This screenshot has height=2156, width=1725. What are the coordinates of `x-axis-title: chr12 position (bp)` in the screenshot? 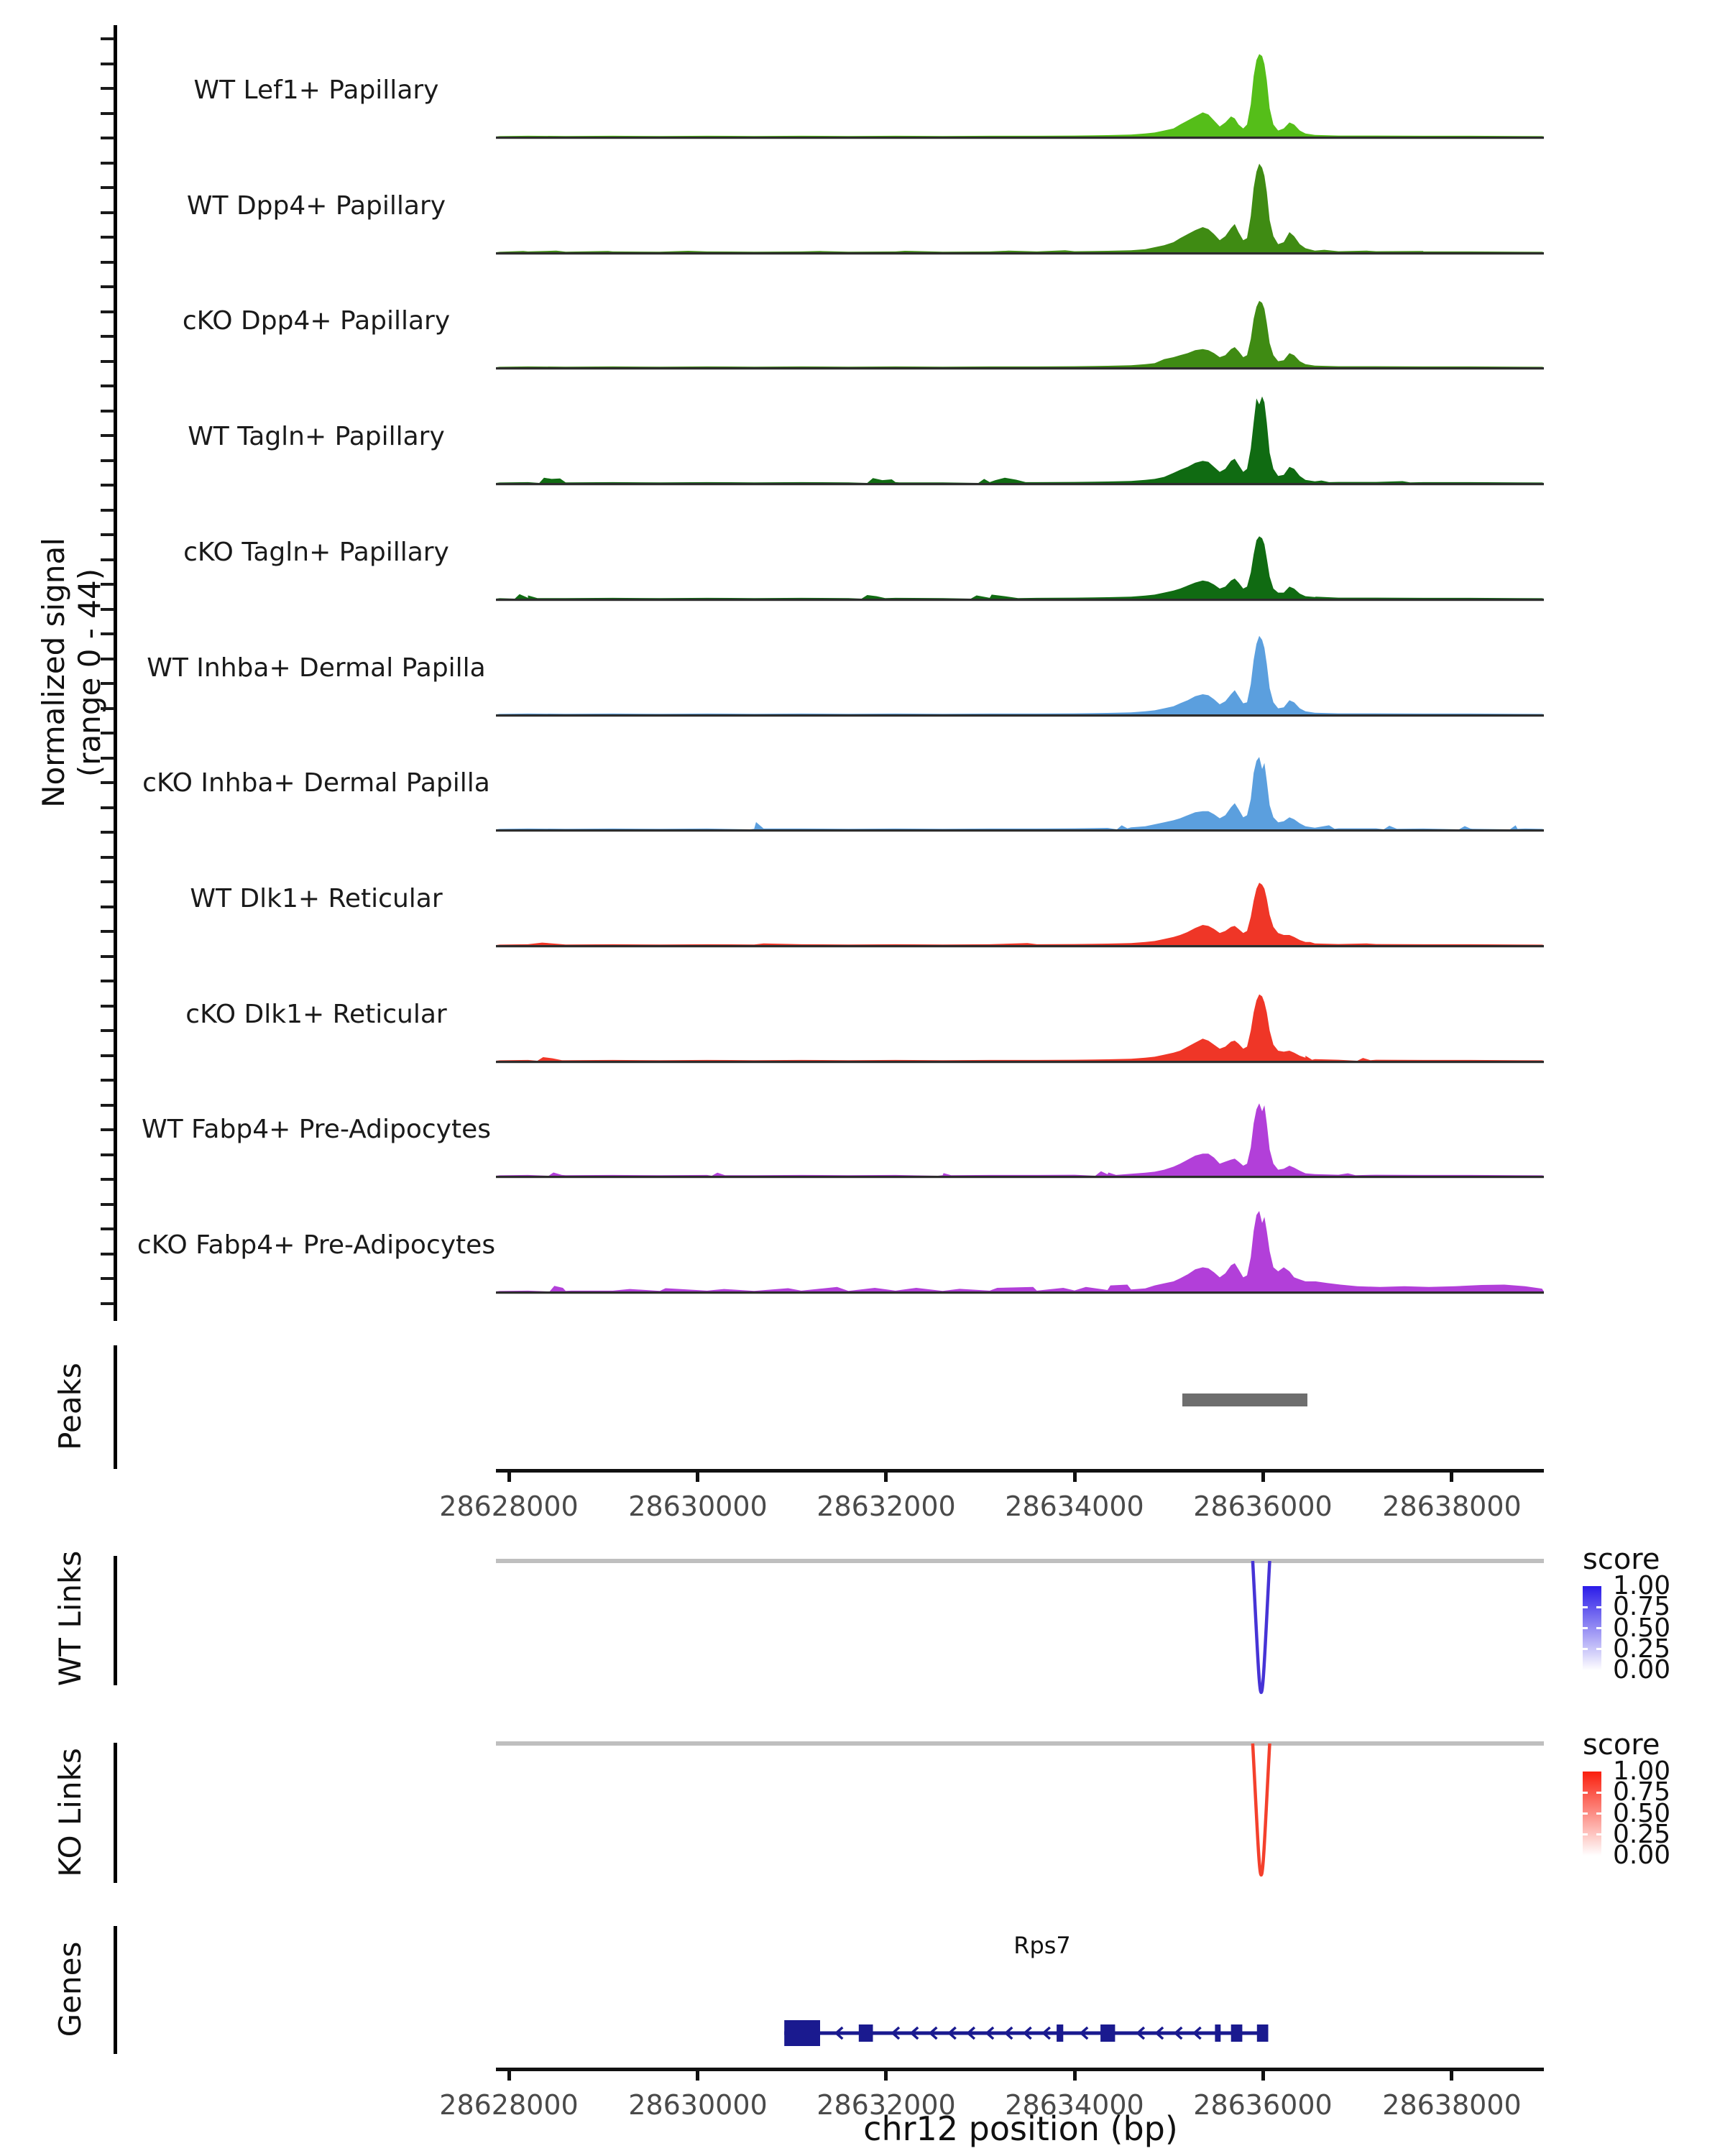 It's located at (1020, 2129).